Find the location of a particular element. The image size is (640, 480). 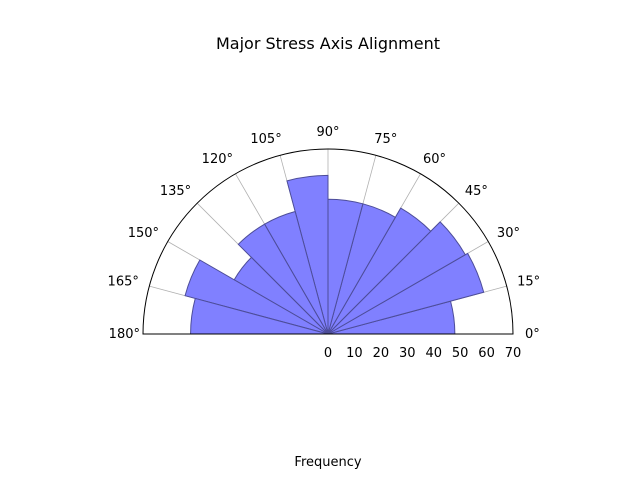

radial-tick-50: 50 is located at coordinates (460, 353).